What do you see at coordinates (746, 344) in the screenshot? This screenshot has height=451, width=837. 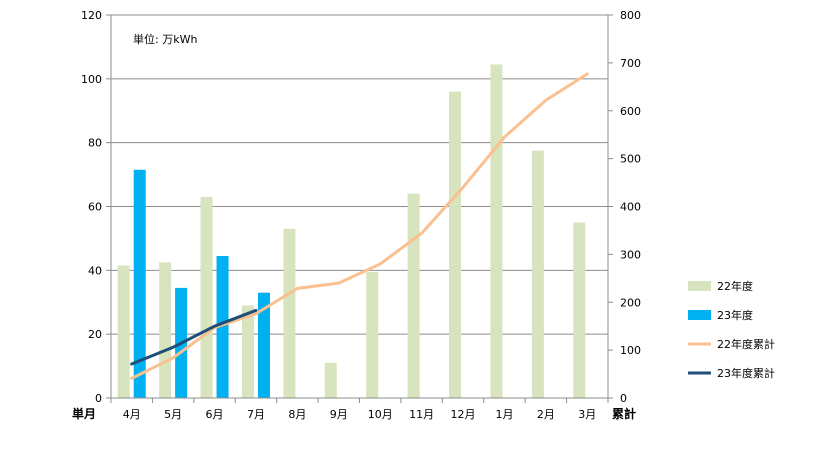 I see `legend-label: 22年度累計` at bounding box center [746, 344].